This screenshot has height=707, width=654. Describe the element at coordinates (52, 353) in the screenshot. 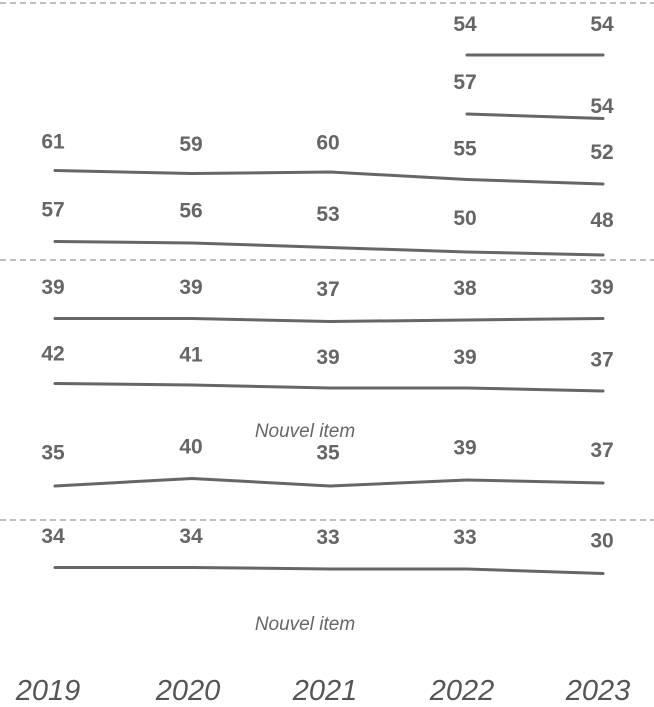

I see `data-label: 42` at that location.